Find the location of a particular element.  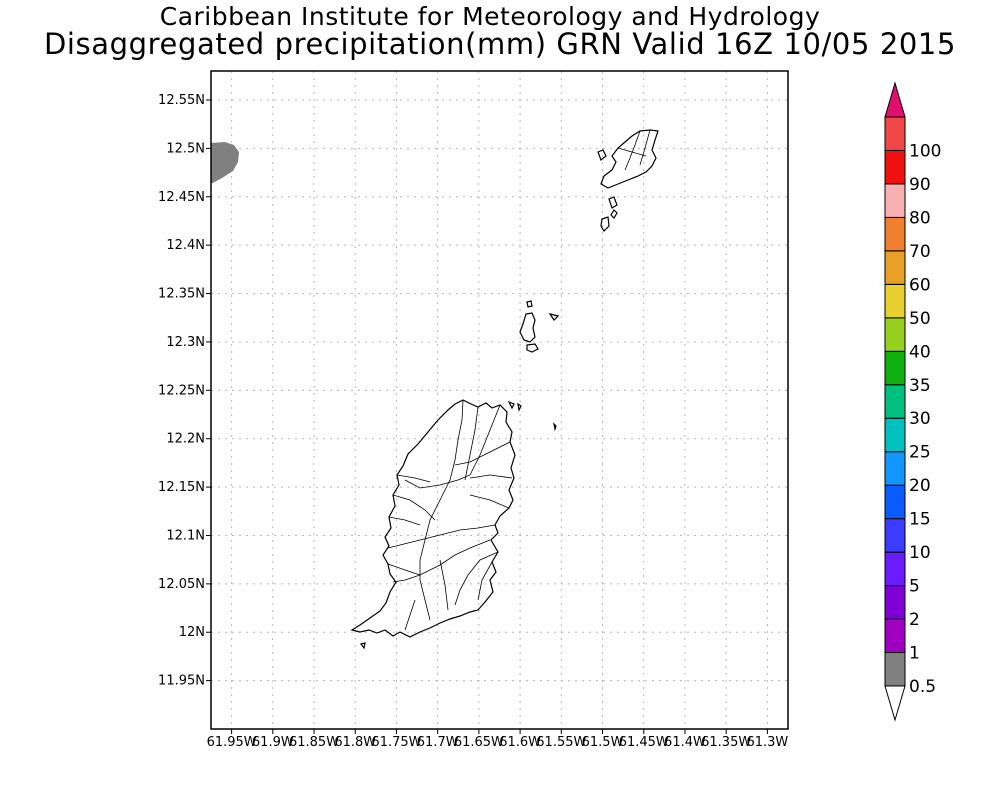

island-carriacou-divisions is located at coordinates (634, 150).